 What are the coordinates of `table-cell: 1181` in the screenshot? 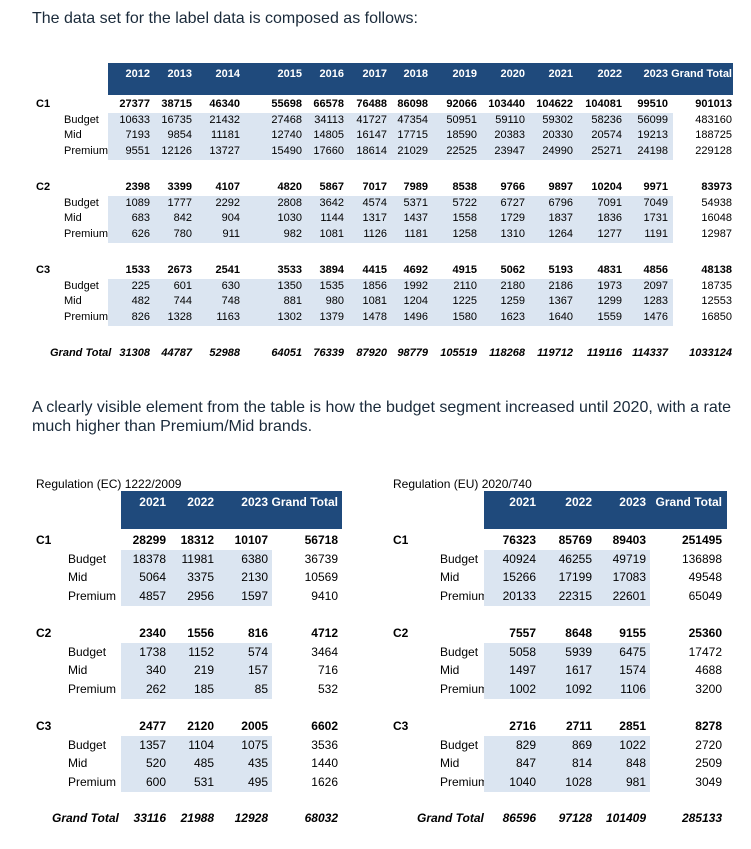 It's located at (416, 234).